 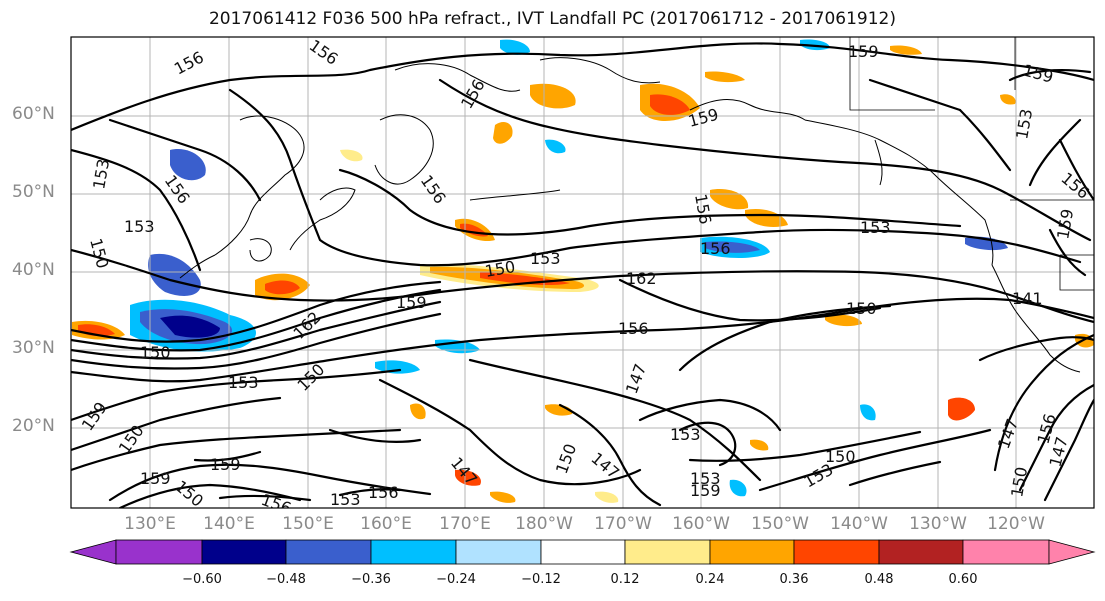 I want to click on colorbar-tick: −0.60, so click(x=202, y=579).